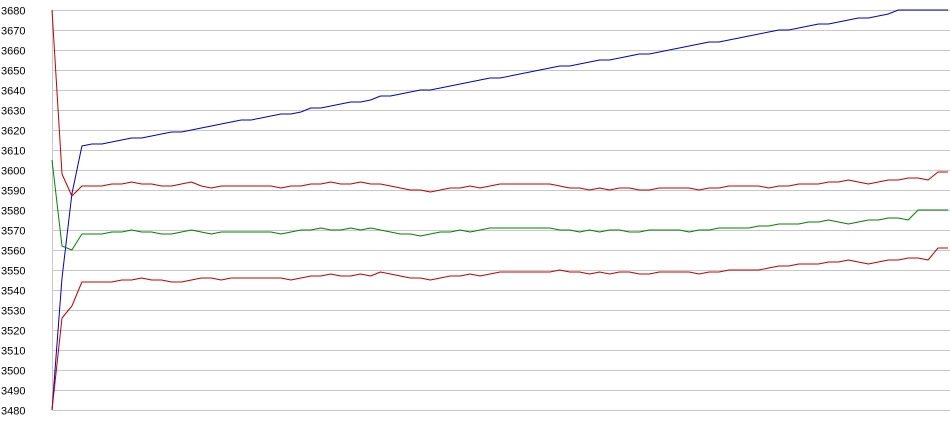  I want to click on y-tick-label: 3610, so click(13, 152).